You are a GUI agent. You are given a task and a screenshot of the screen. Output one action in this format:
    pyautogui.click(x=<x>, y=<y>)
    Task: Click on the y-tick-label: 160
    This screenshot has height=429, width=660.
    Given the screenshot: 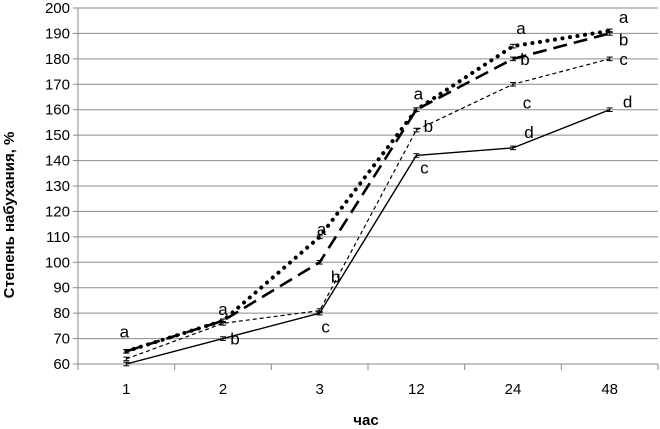 What is the action you would take?
    pyautogui.click(x=57, y=110)
    